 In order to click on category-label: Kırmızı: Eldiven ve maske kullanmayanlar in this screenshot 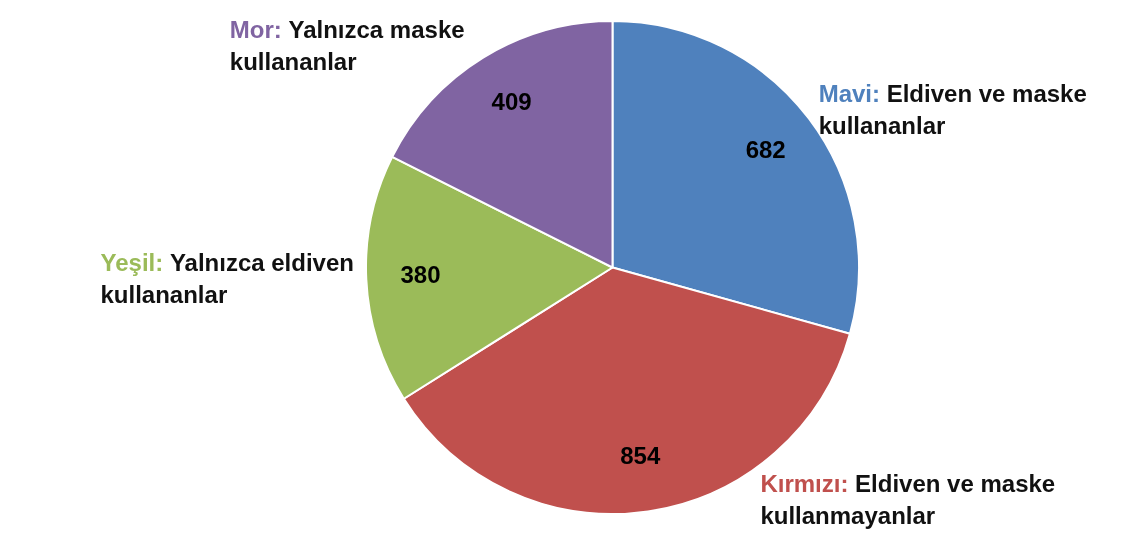, I will do `click(908, 499)`.